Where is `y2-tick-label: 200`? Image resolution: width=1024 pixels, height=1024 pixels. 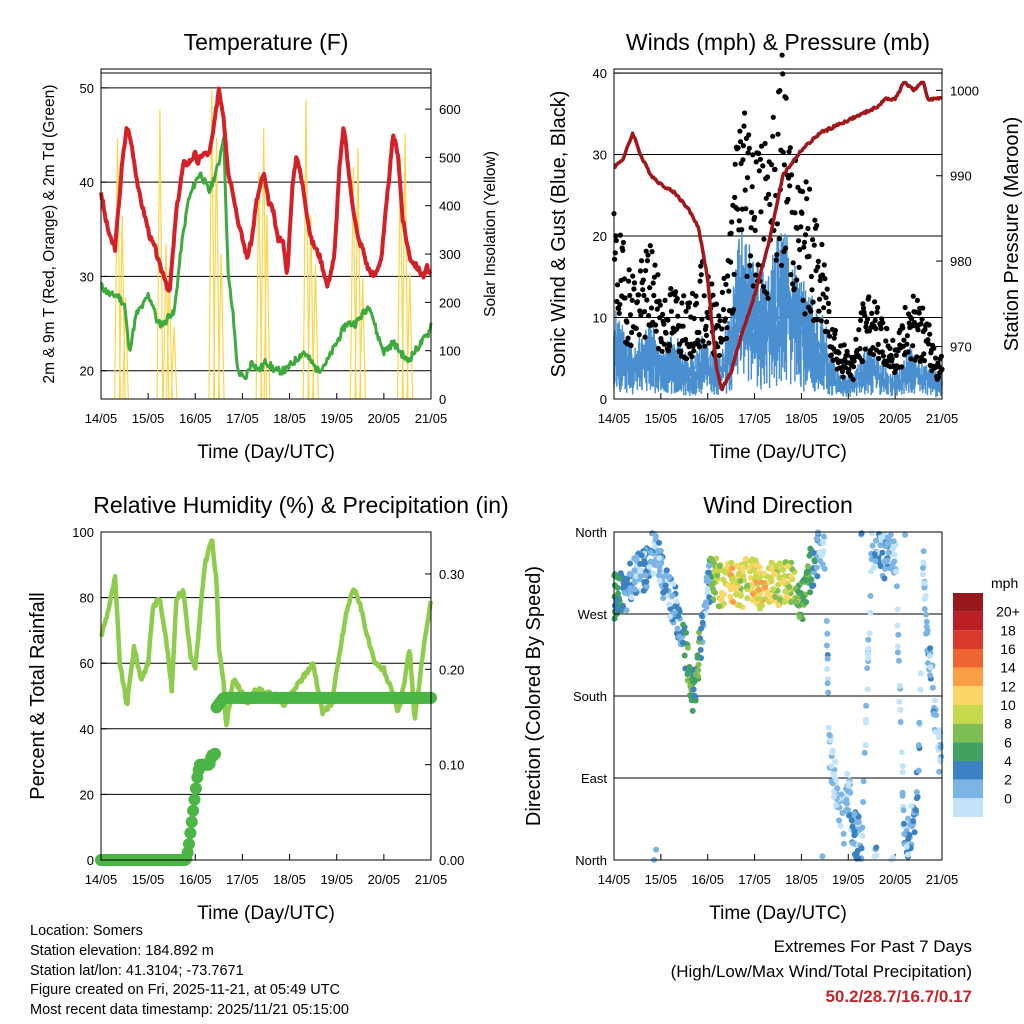 y2-tick-label: 200 is located at coordinates (450, 302).